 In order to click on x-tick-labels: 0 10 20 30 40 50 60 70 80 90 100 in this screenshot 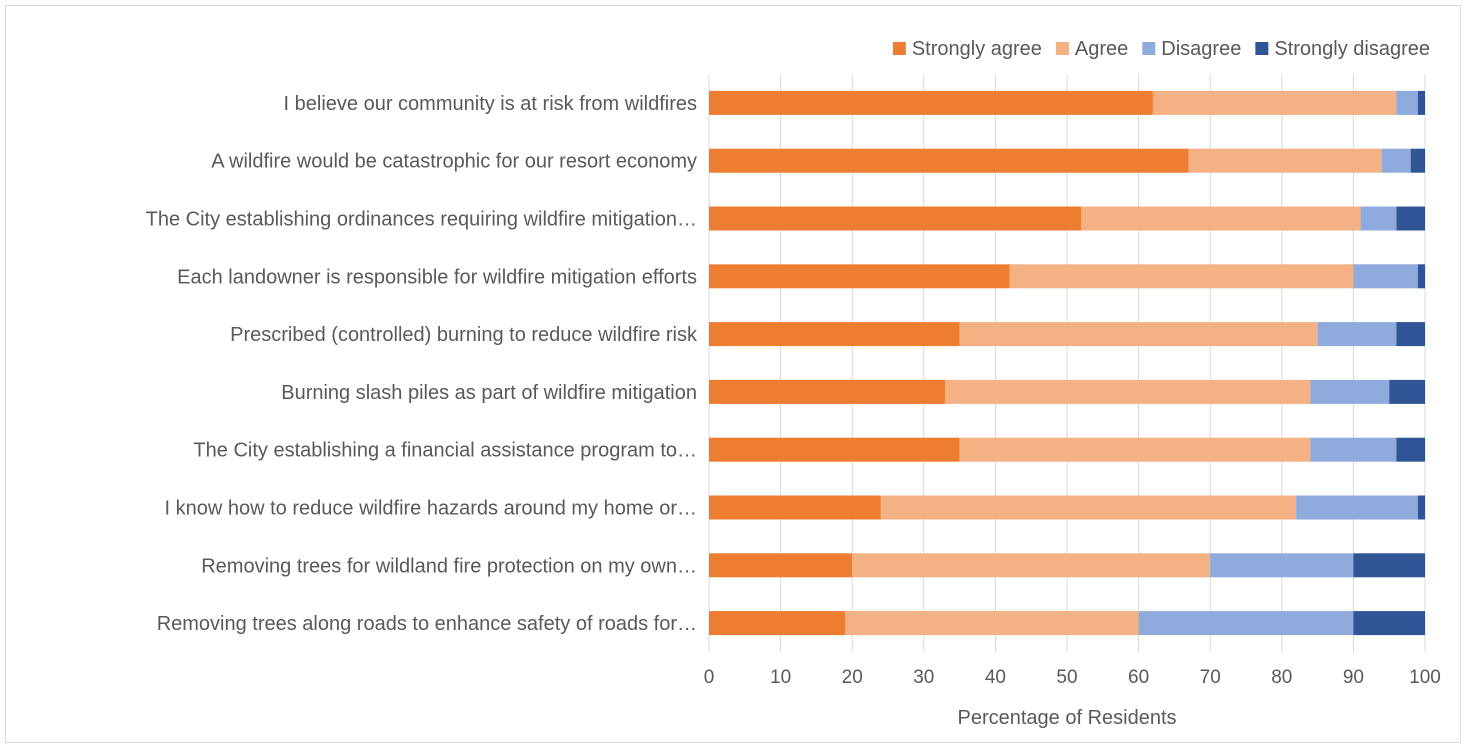, I will do `click(1072, 677)`.